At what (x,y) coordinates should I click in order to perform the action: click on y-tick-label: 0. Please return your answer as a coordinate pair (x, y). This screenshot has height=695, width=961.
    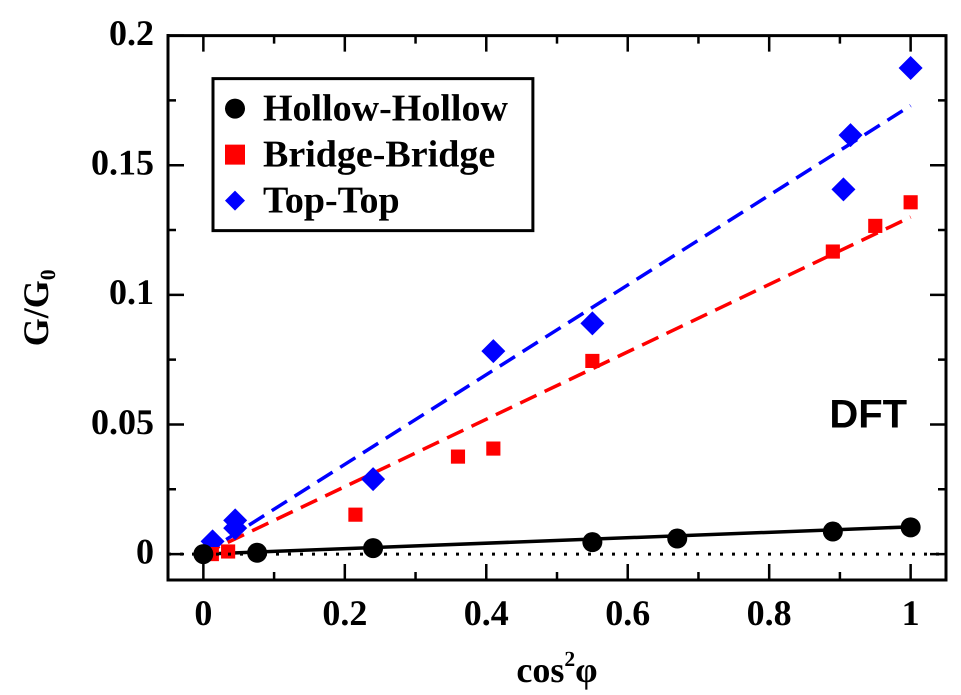
    Looking at the image, I should click on (145, 551).